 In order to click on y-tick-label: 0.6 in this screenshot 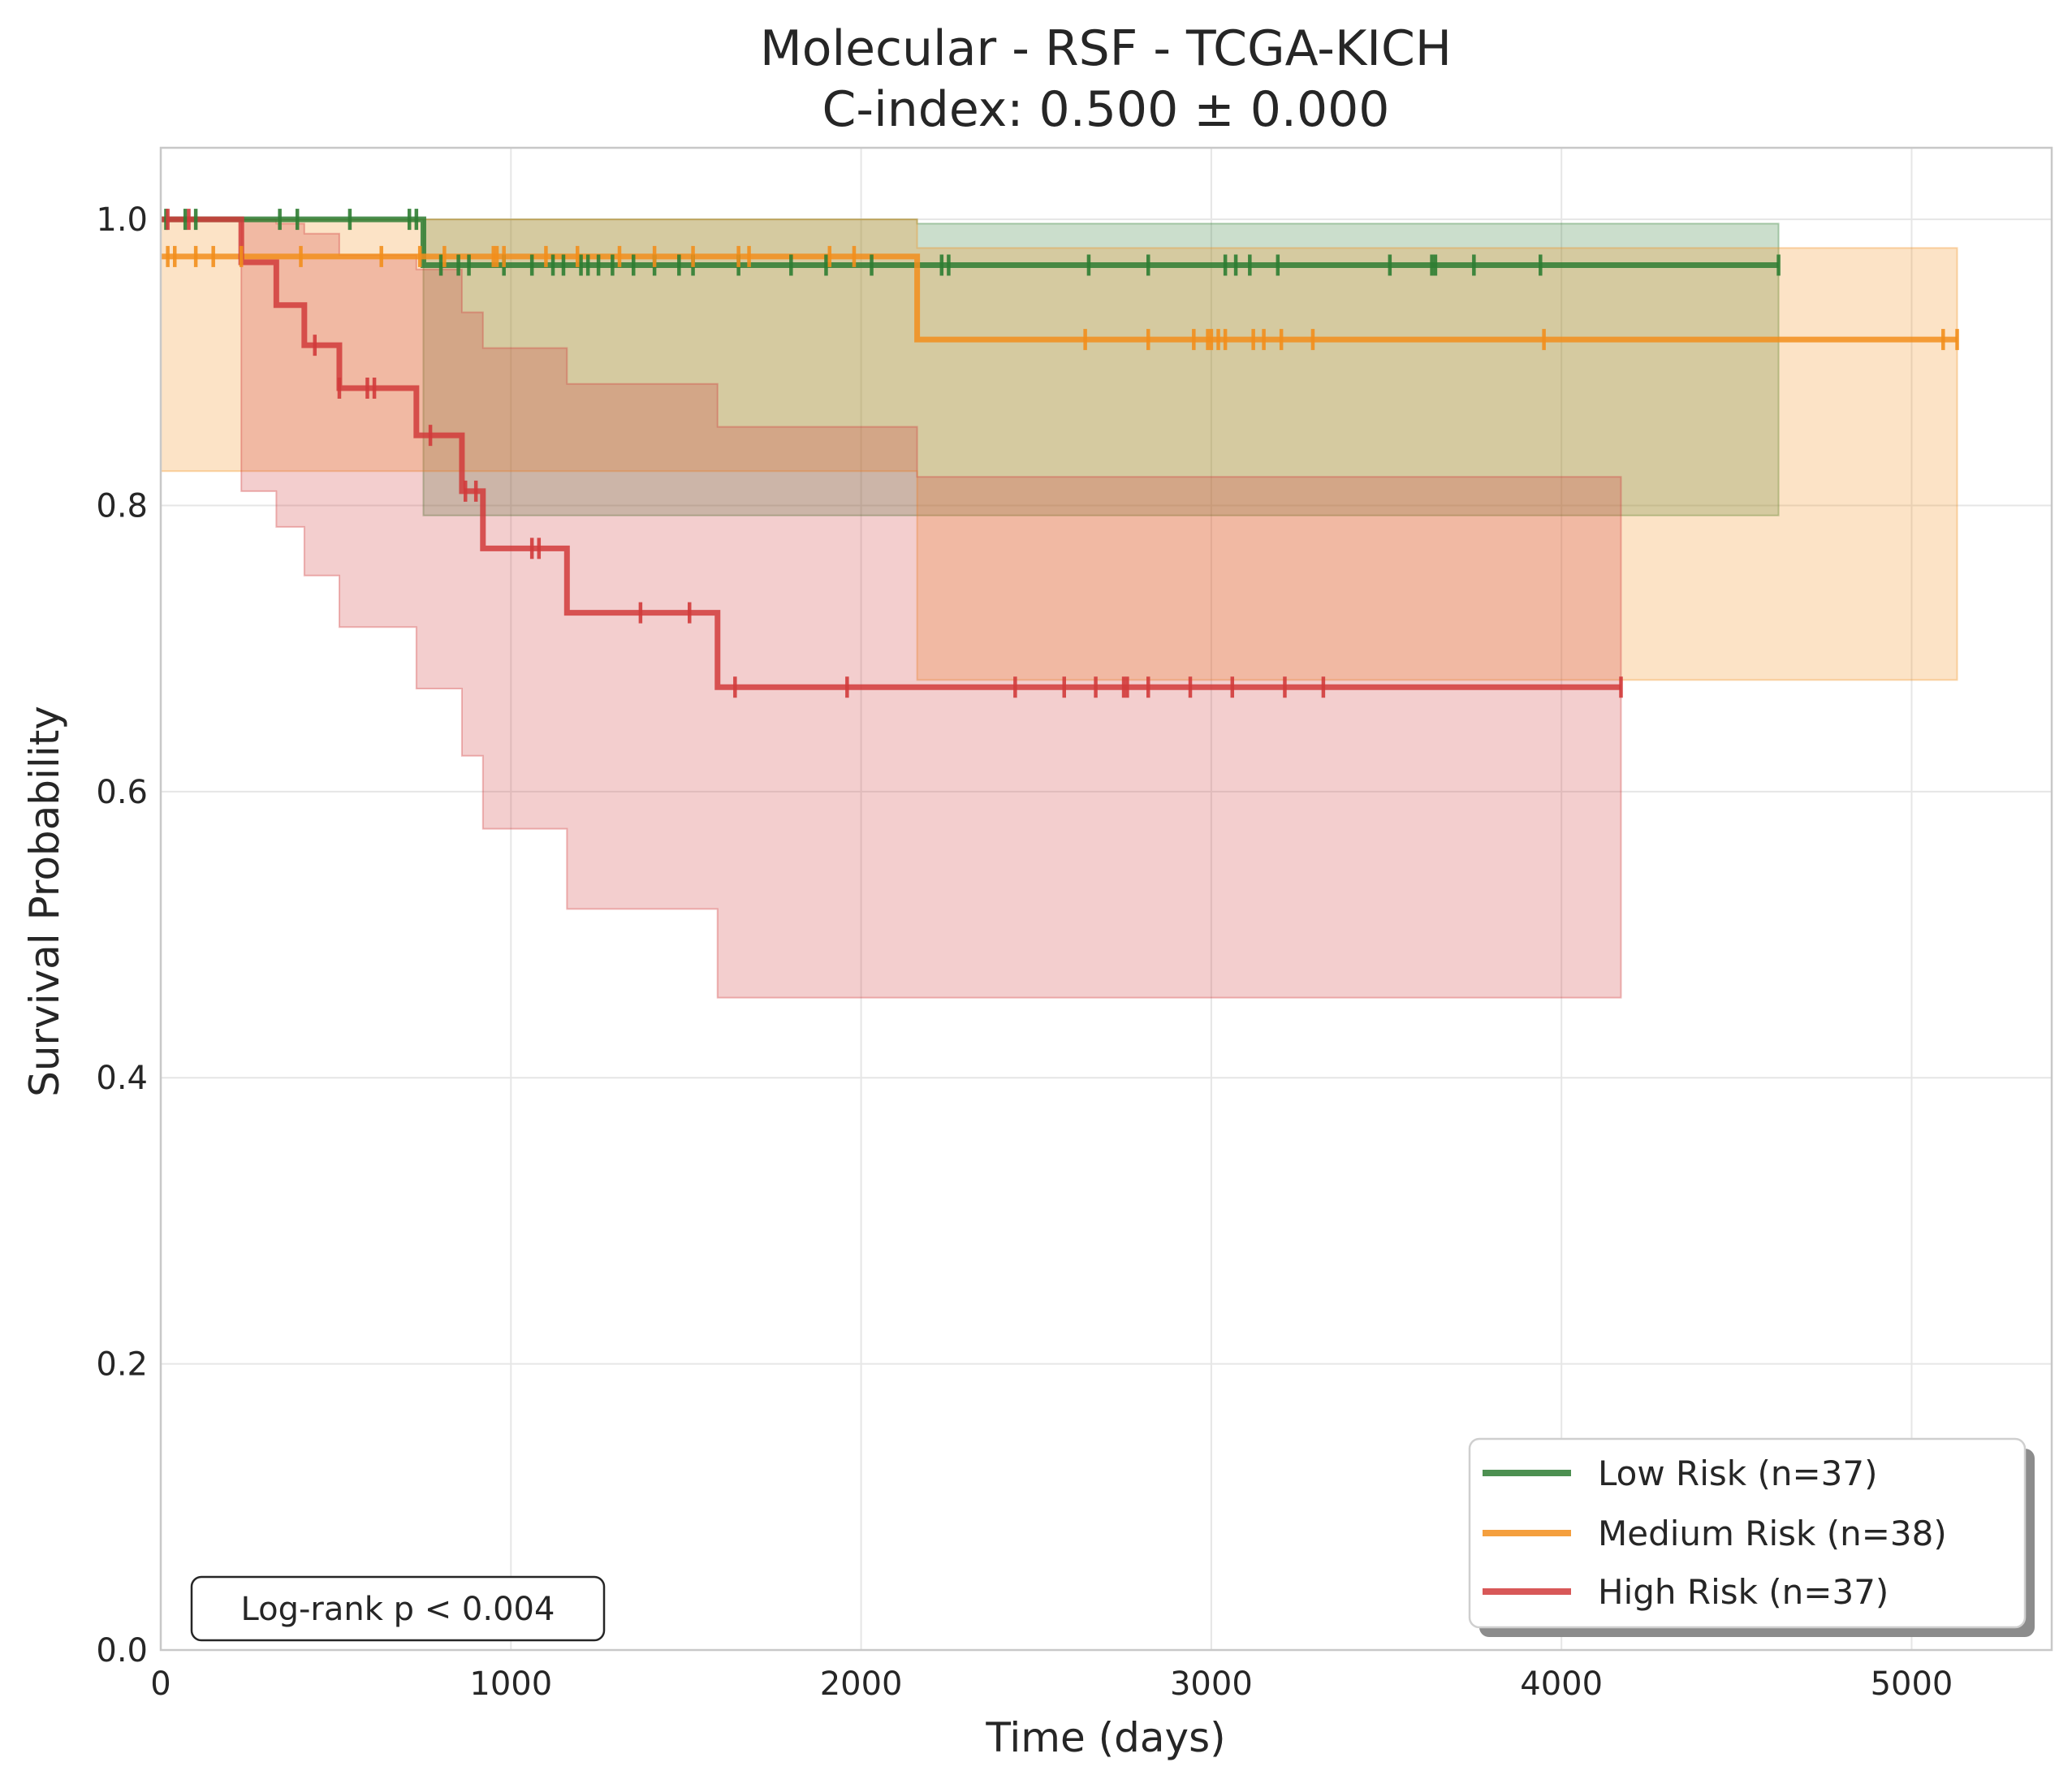, I will do `click(122, 792)`.